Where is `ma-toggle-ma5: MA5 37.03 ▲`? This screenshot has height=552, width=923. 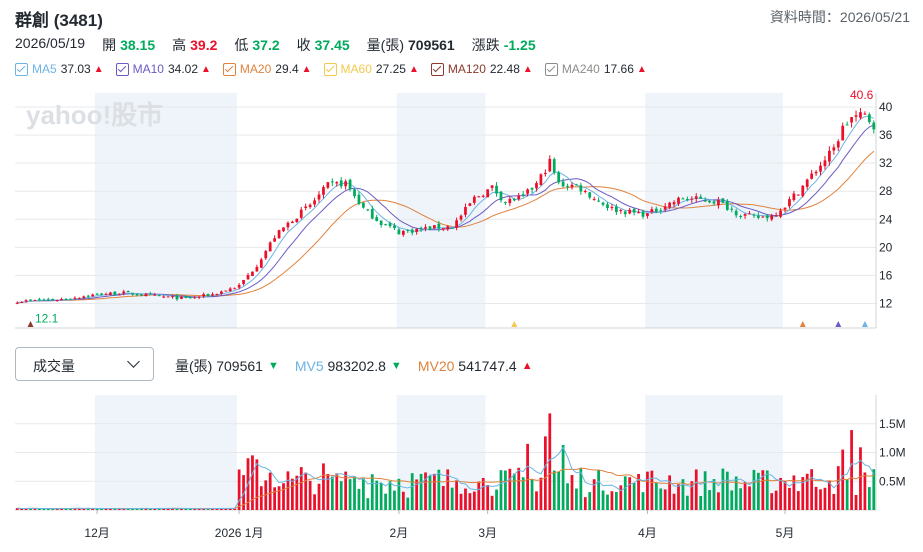
ma-toggle-ma5: MA5 37.03 ▲ is located at coordinates (59, 69).